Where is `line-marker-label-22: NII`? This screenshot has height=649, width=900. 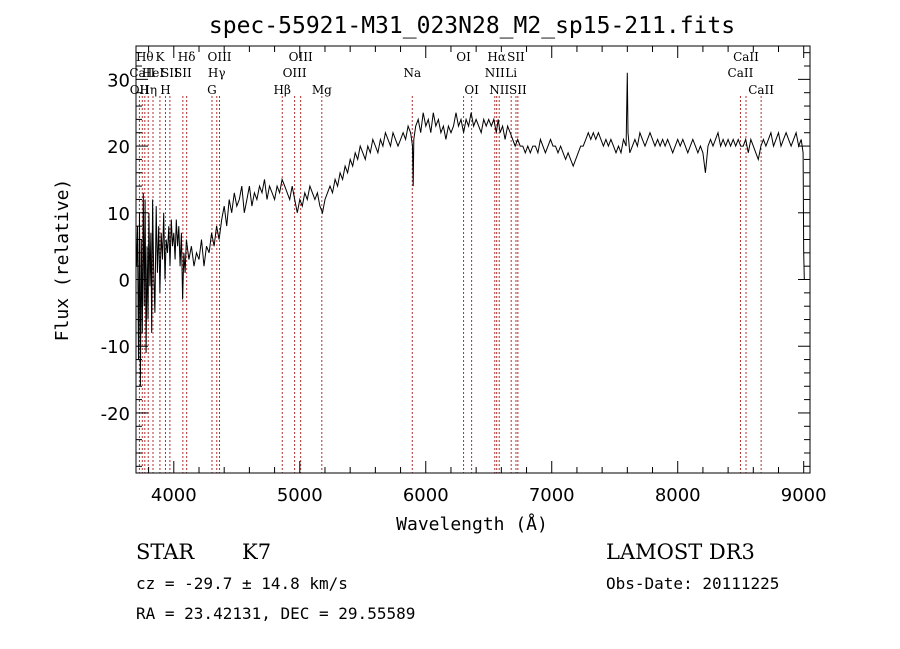 line-marker-label-22: NII is located at coordinates (499, 90).